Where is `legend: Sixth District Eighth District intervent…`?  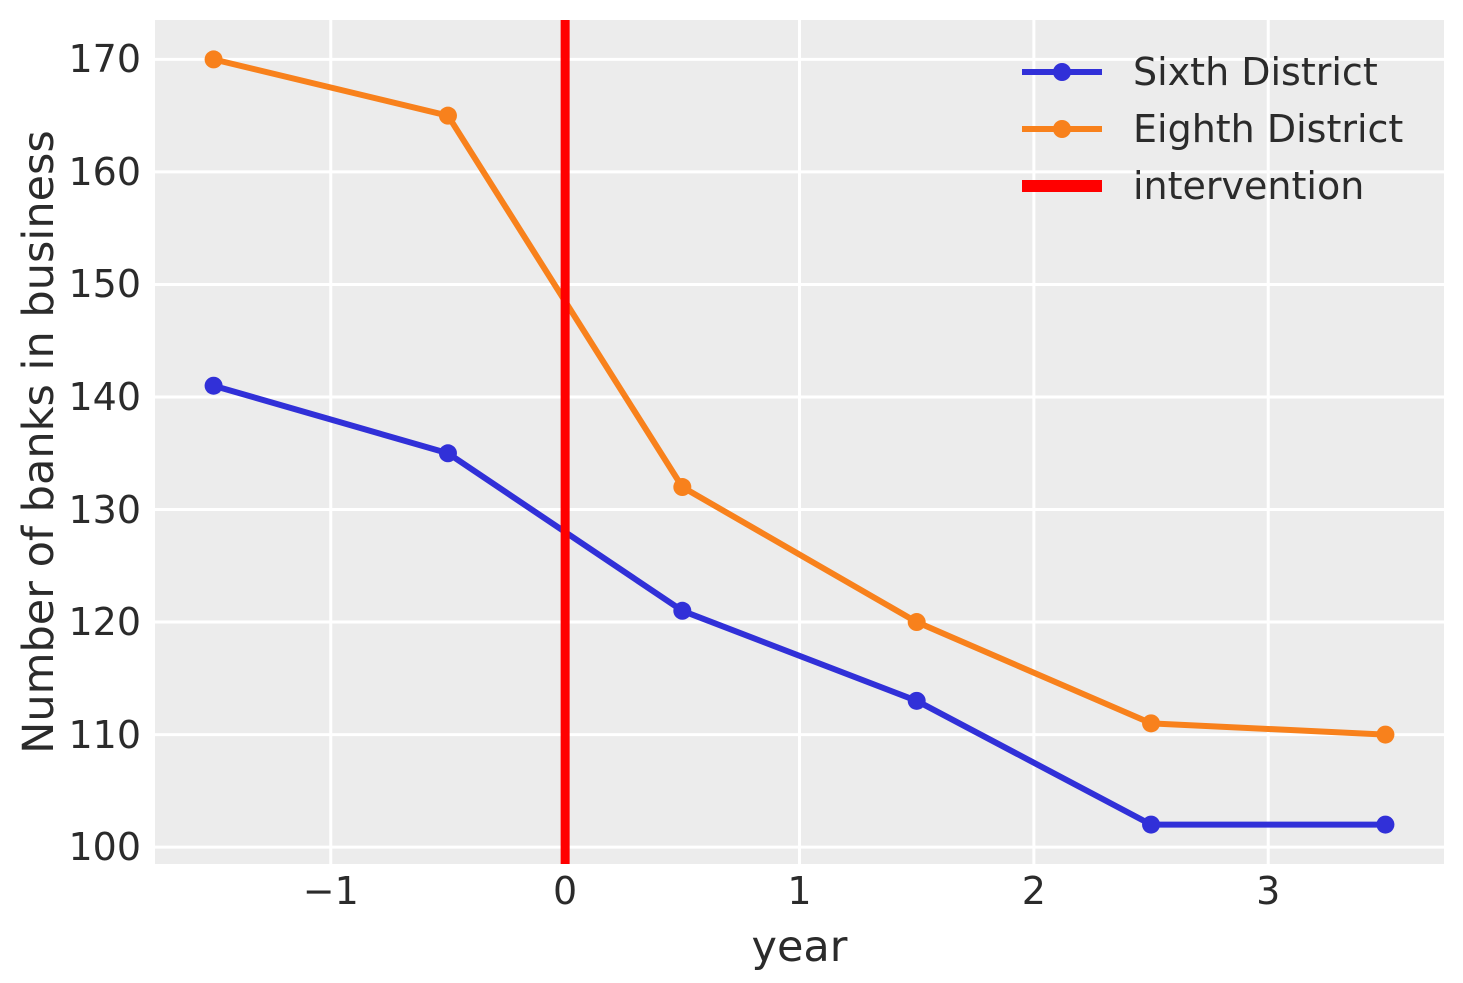
legend: Sixth District Eighth District intervent… is located at coordinates (1211, 128).